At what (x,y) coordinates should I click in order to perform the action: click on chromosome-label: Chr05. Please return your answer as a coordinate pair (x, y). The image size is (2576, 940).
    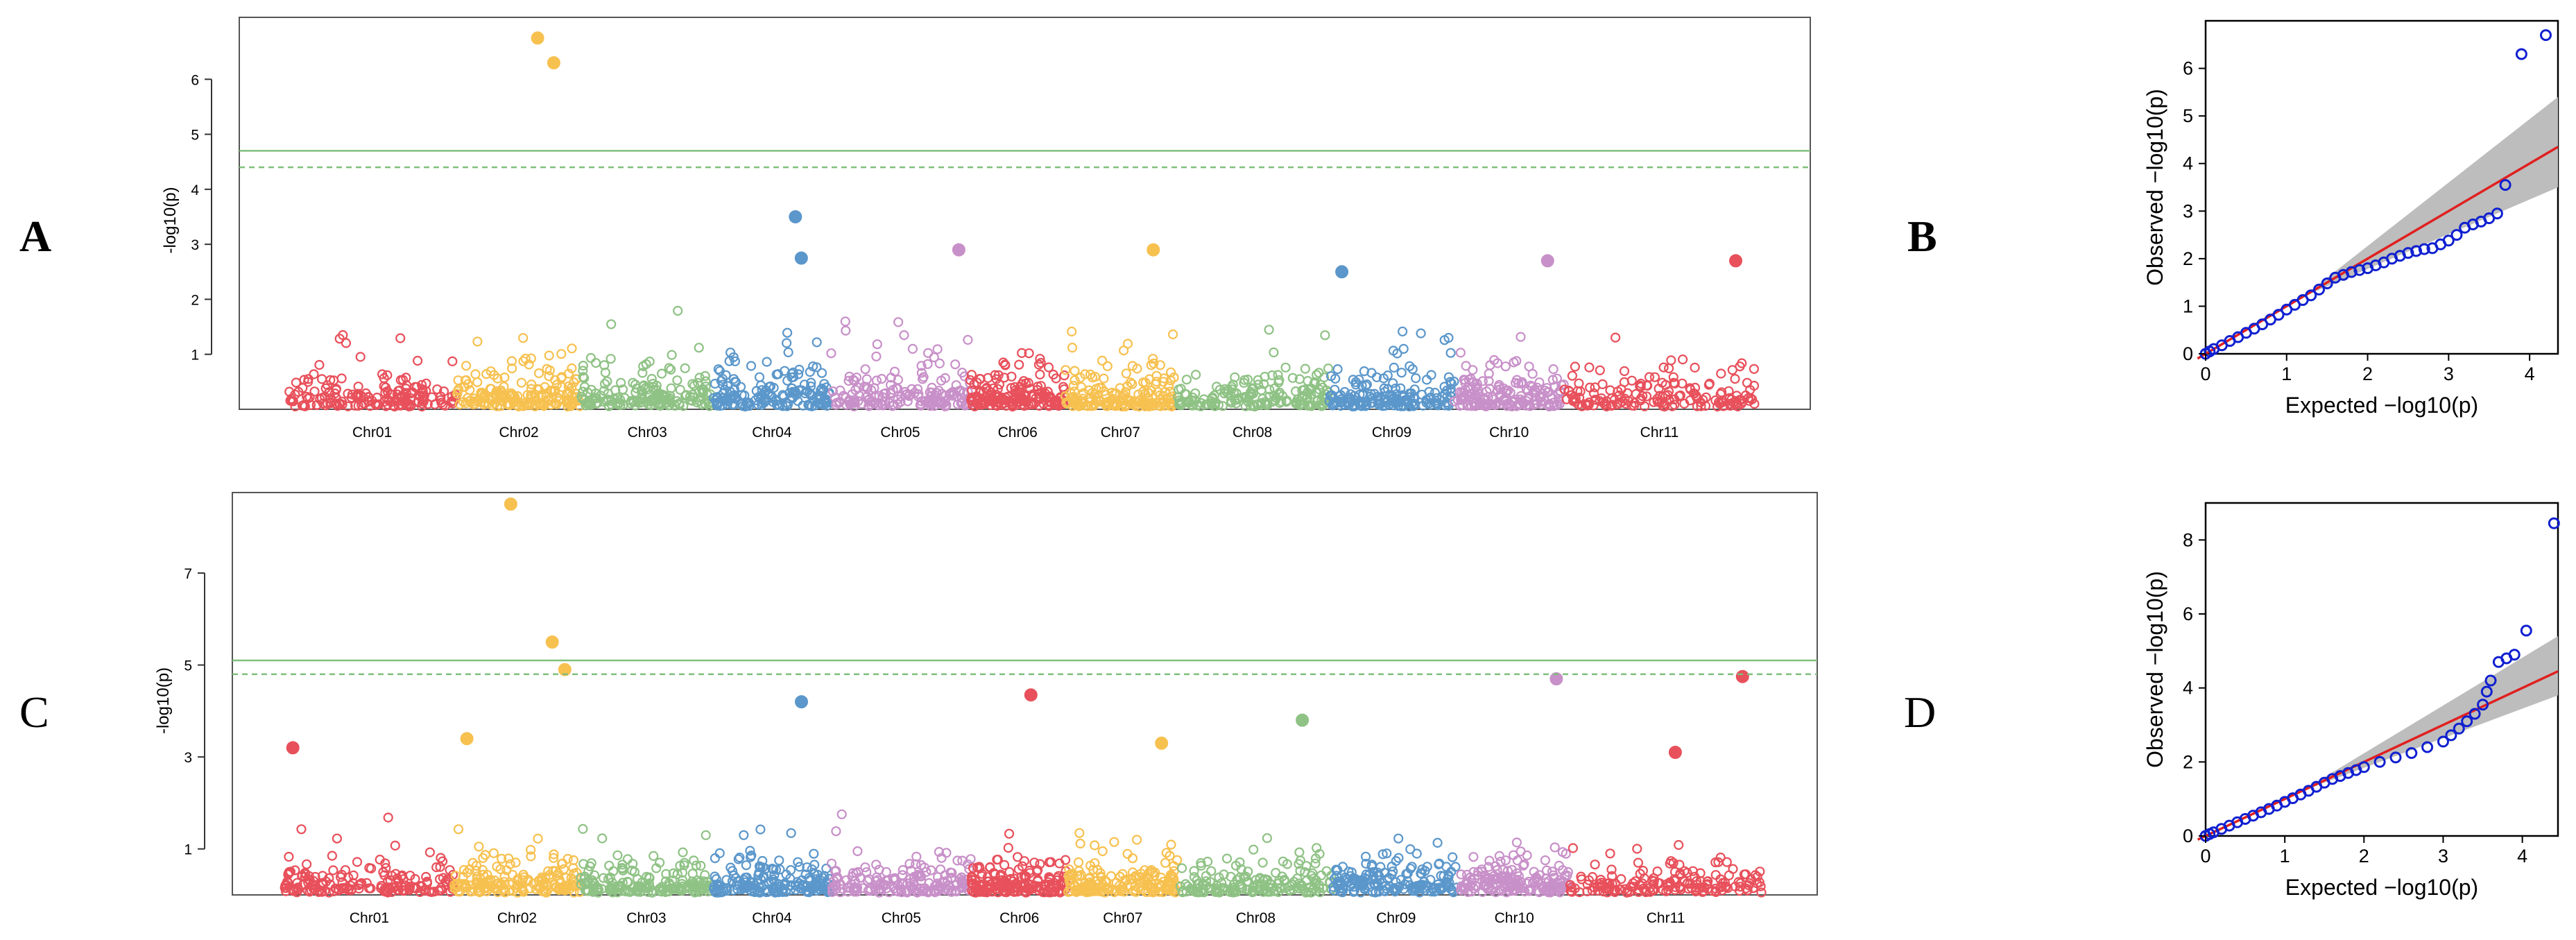
    Looking at the image, I should click on (900, 433).